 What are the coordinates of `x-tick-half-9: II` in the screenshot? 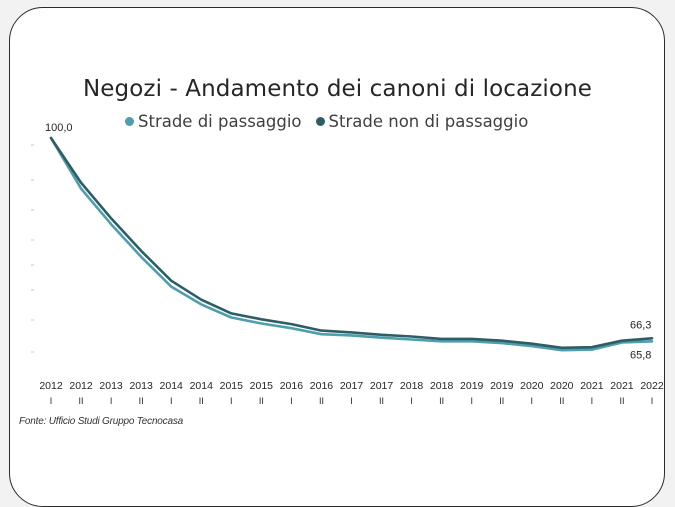 It's located at (321, 401).